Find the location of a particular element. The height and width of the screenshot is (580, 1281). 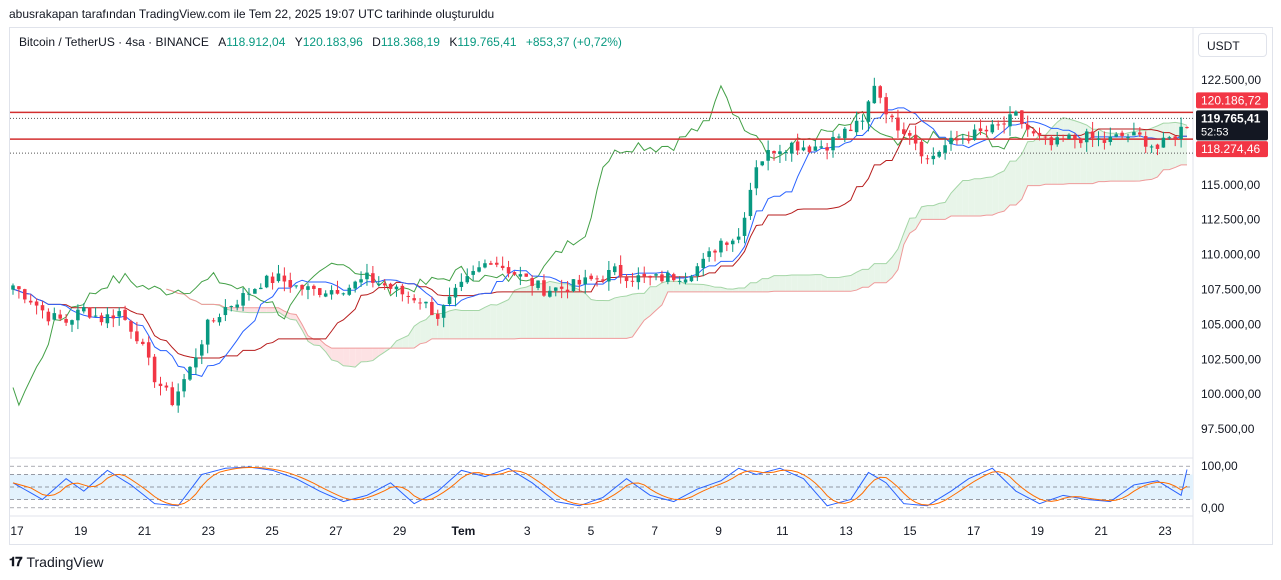

open-value: 118.912,04 is located at coordinates (256, 42).